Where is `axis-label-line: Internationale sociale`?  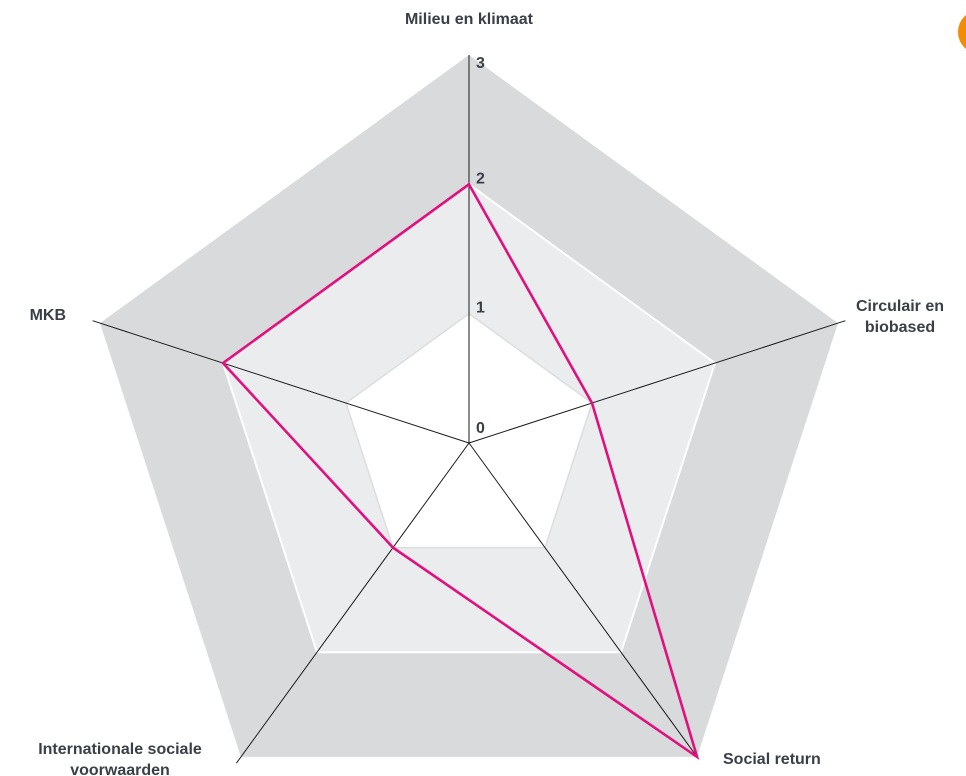 axis-label-line: Internationale sociale is located at coordinates (120, 749).